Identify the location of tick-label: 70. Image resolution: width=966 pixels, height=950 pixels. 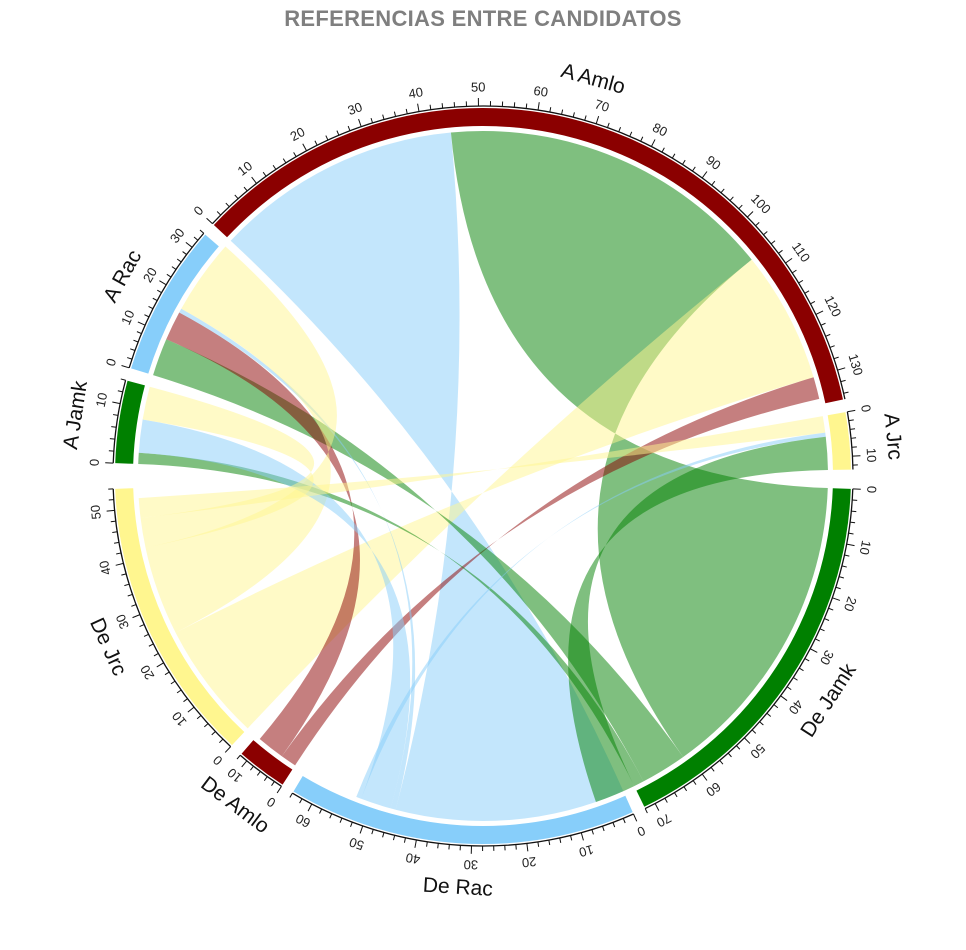
(602, 105).